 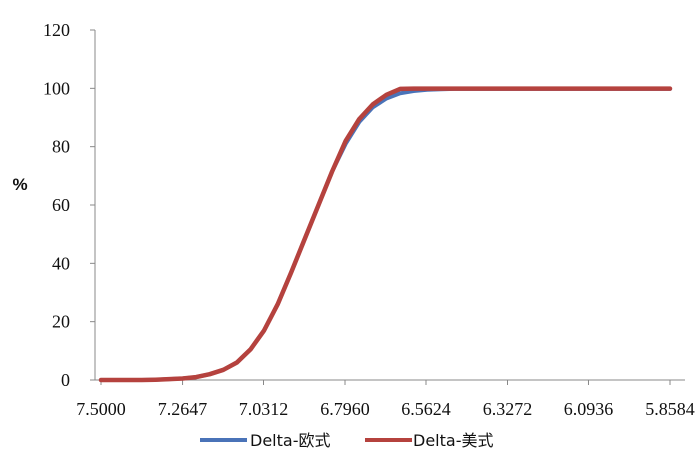 What do you see at coordinates (508, 409) in the screenshot?
I see `x-tick-label: 6.3272` at bounding box center [508, 409].